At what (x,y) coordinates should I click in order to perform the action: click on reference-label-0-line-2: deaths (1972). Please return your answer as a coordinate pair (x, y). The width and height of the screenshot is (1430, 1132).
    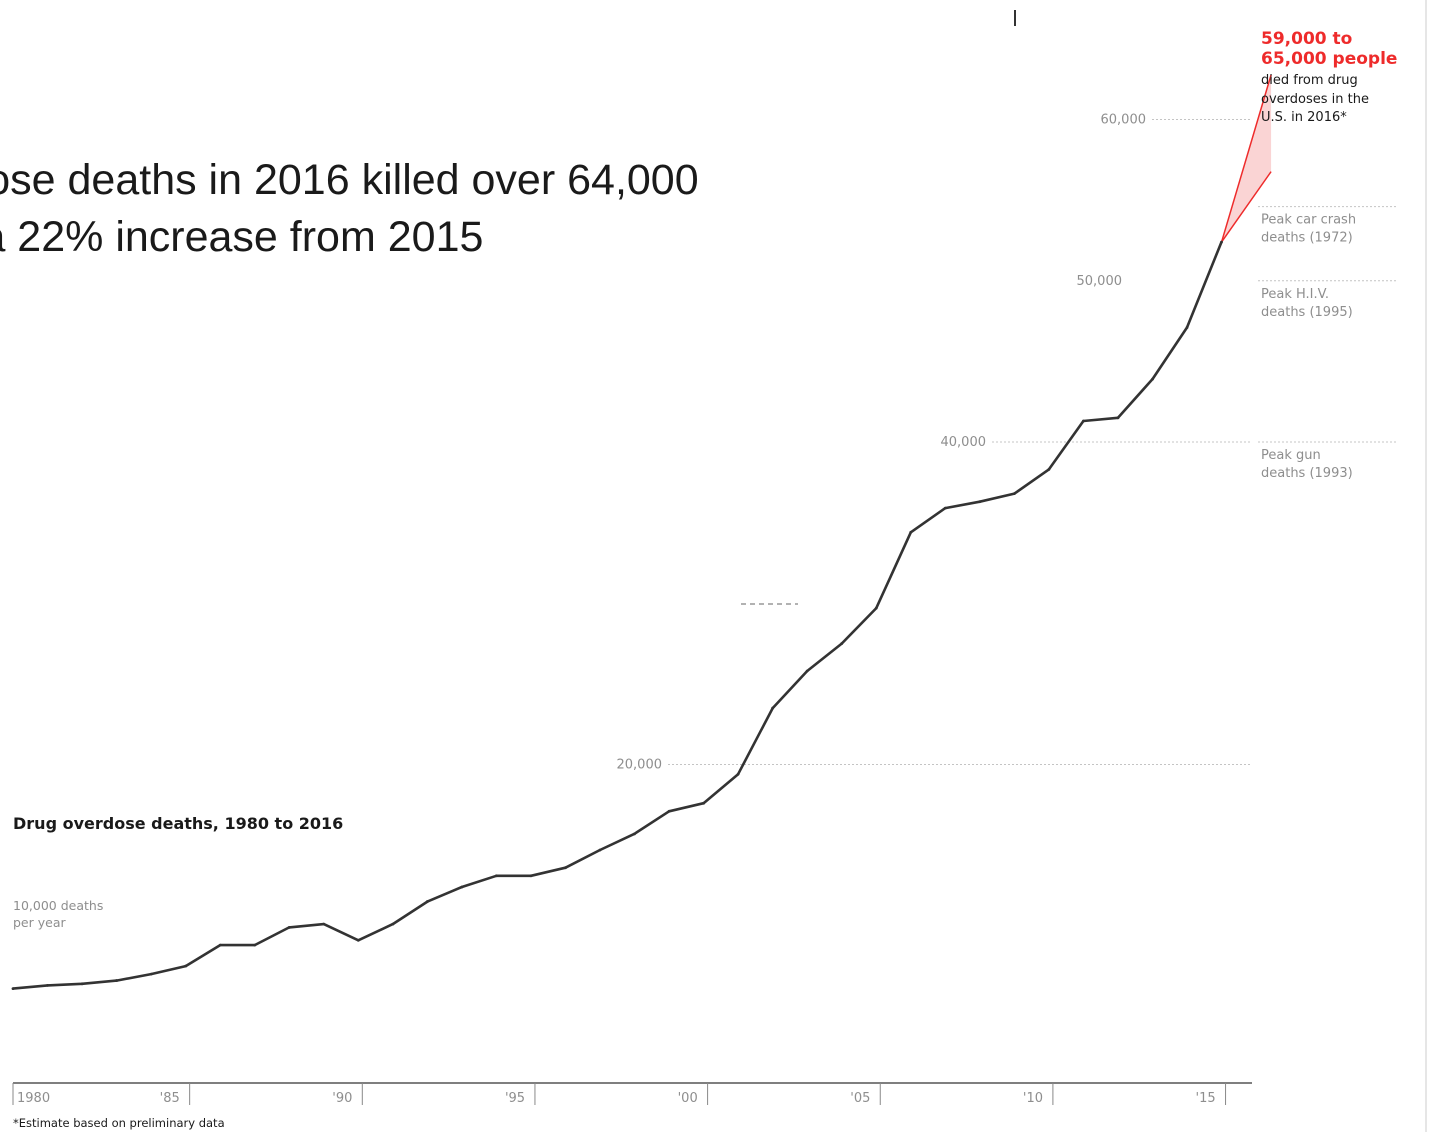
    Looking at the image, I should click on (1307, 238).